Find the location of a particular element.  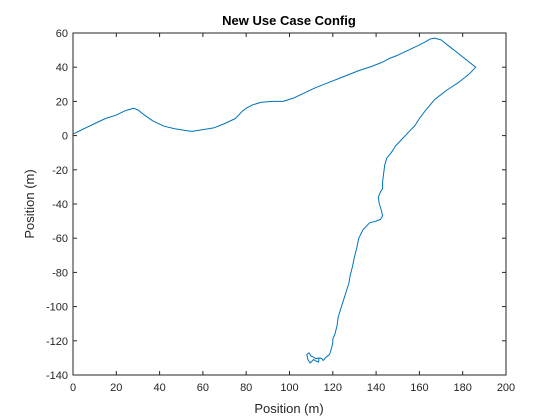

x-tick-label: 200 is located at coordinates (506, 388).